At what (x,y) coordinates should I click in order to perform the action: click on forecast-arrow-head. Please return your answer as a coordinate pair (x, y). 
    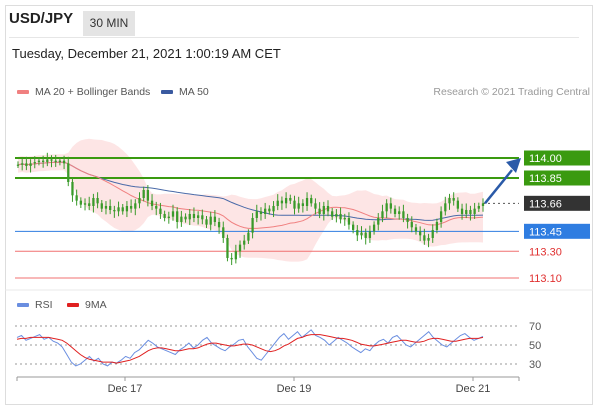
    Looking at the image, I should click on (513, 165).